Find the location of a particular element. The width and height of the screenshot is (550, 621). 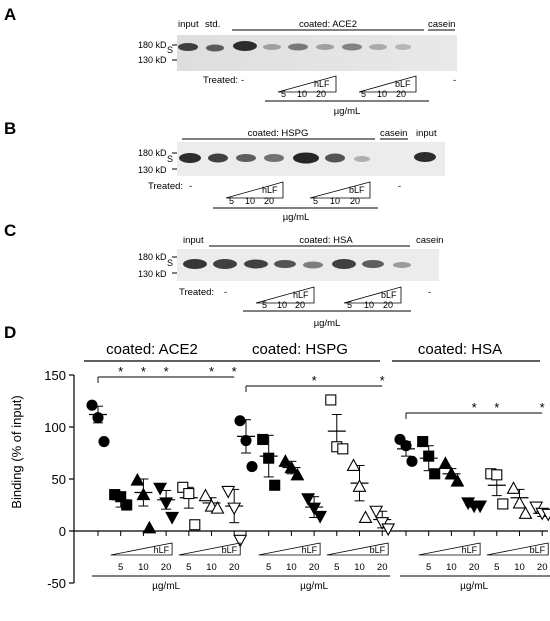

treated-label-a: Treated: is located at coordinates (220, 80).